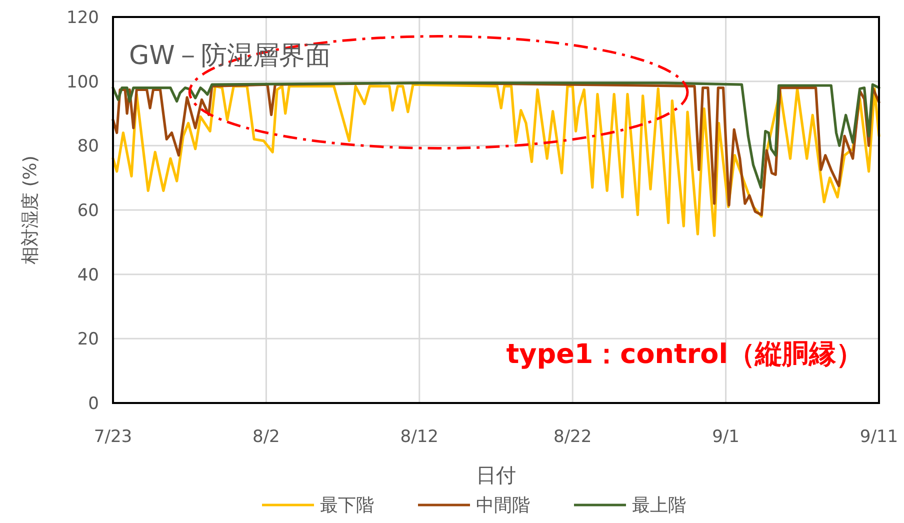 The width and height of the screenshot is (904, 523). I want to click on legend-label: 最上階, so click(659, 505).